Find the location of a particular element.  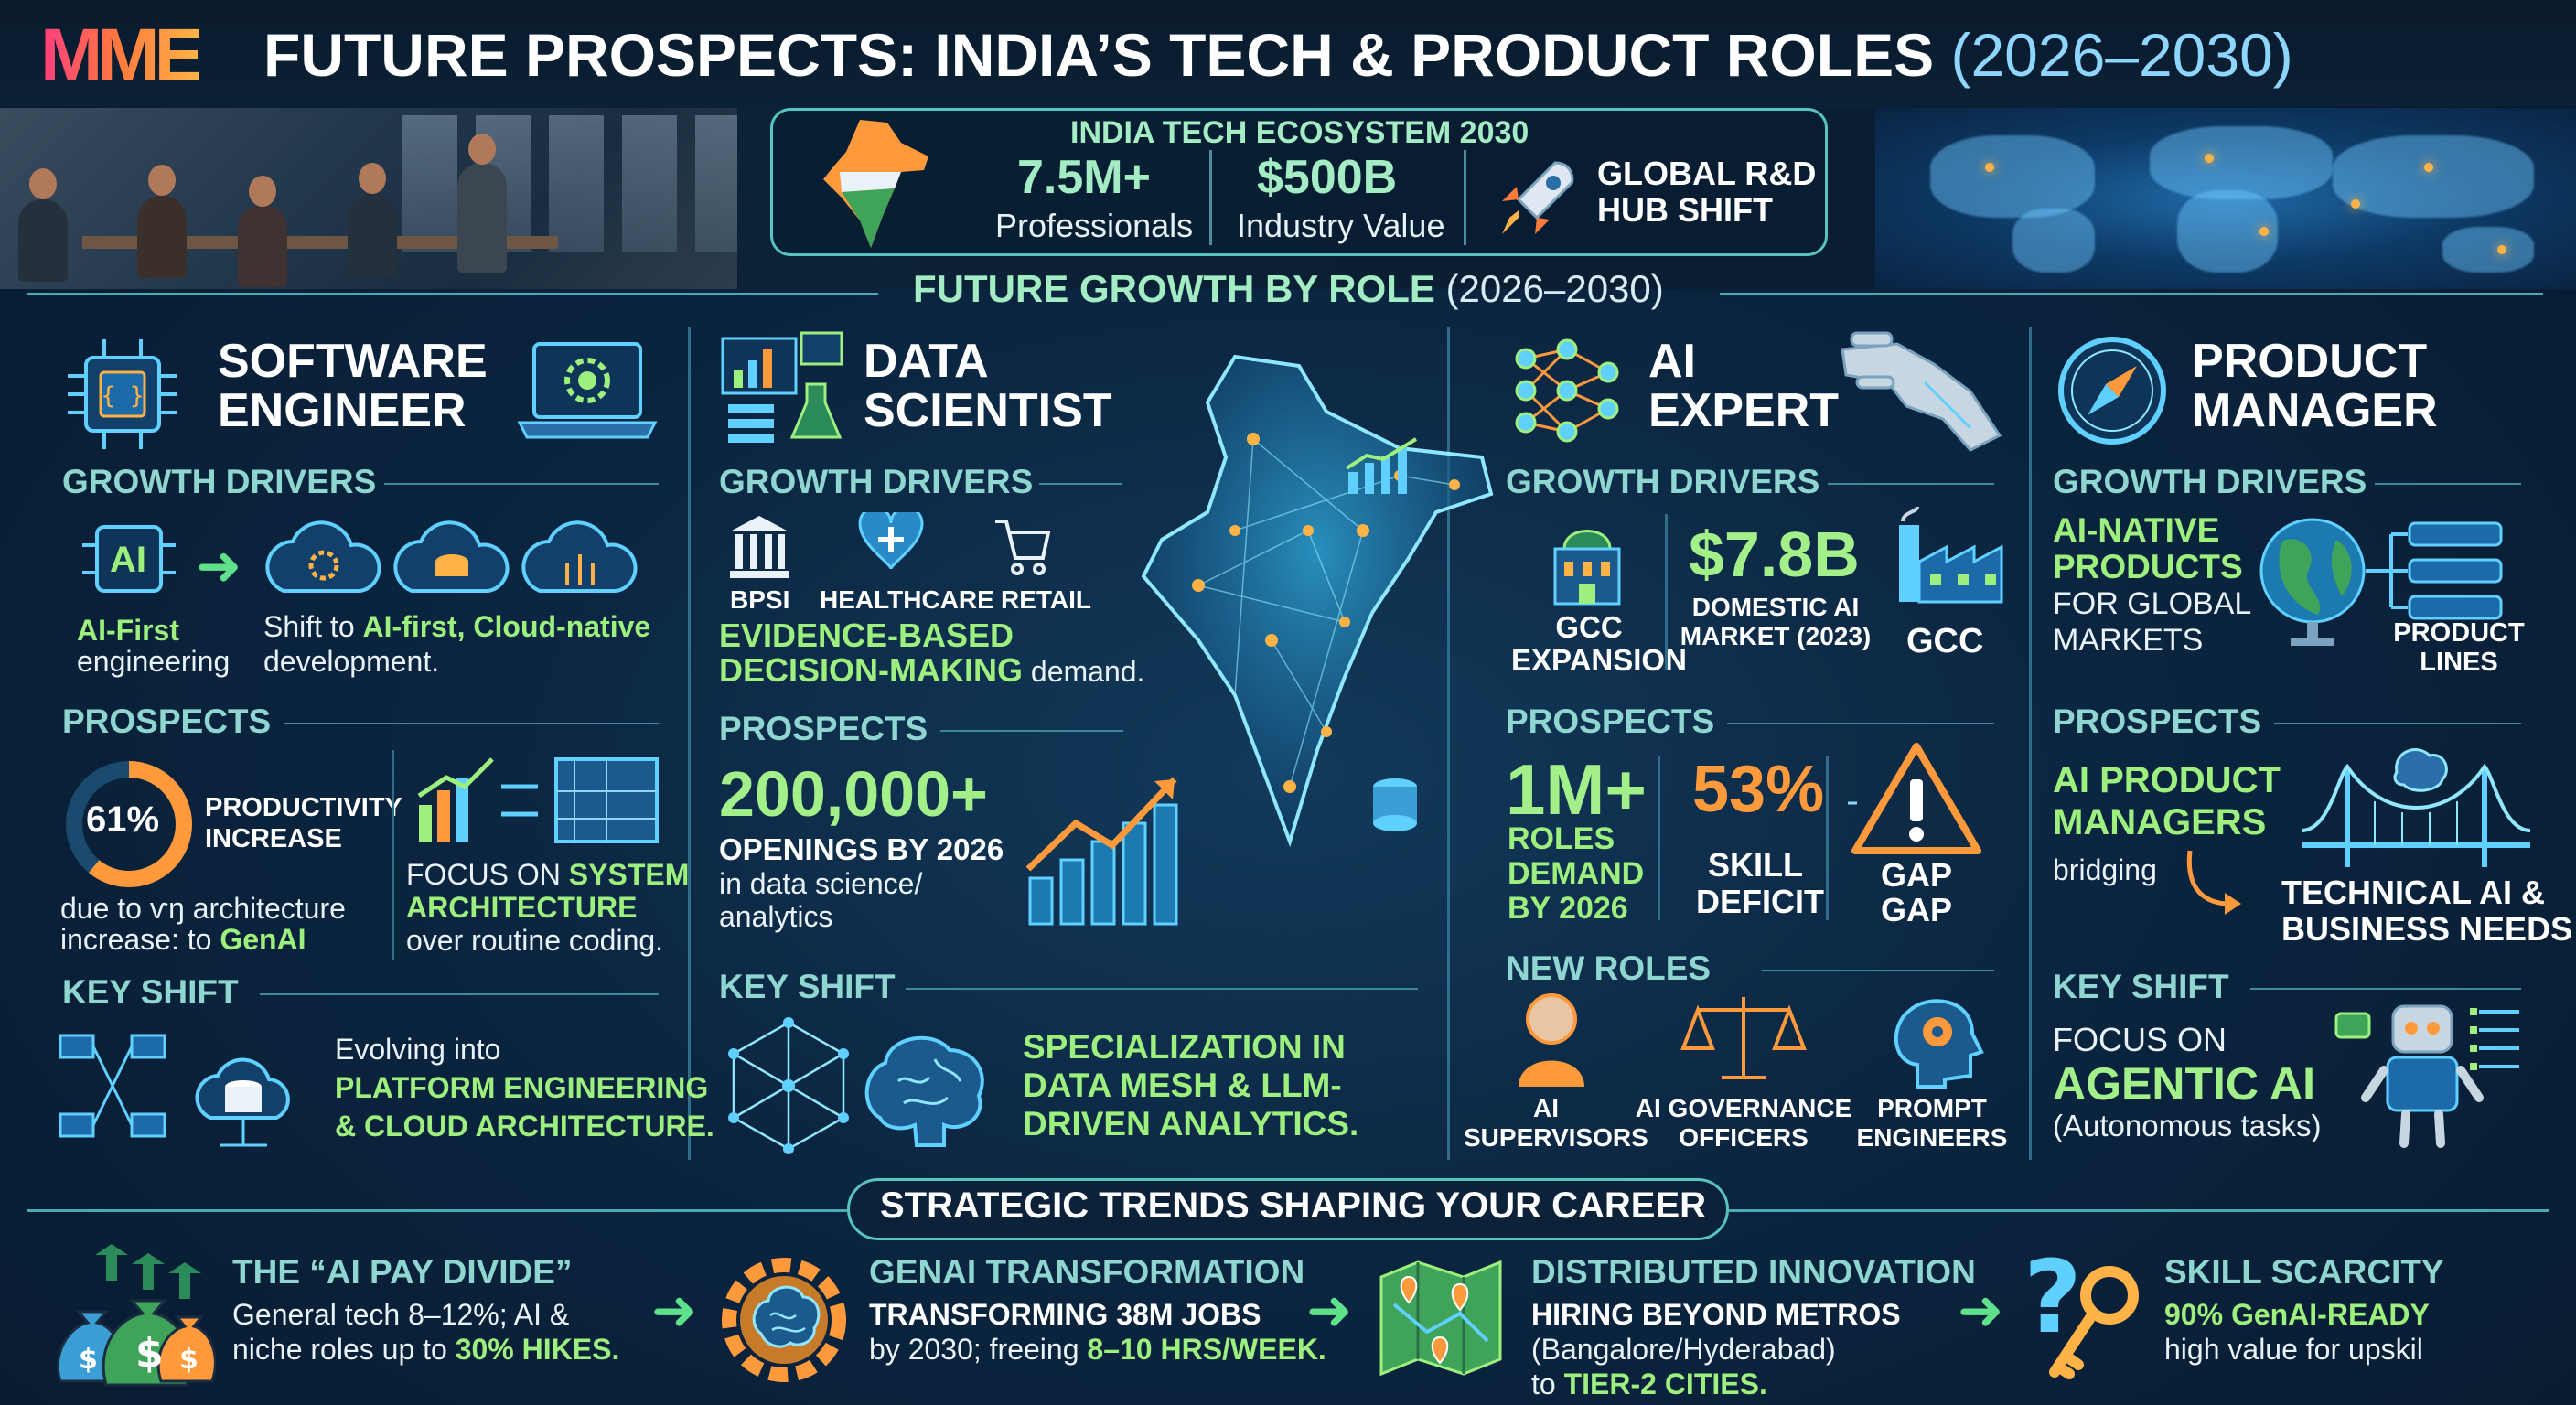

technical-text: TECHNICAL AI & BUSINESS NEEDS is located at coordinates (2427, 911).